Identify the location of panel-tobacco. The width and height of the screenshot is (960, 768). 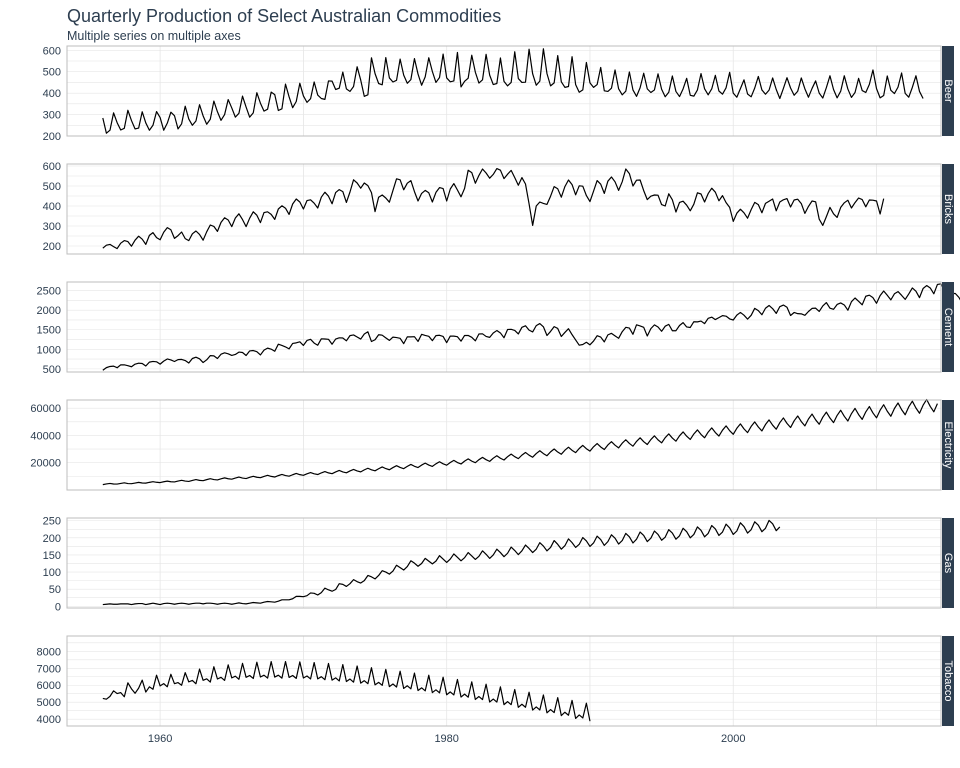
(504, 681).